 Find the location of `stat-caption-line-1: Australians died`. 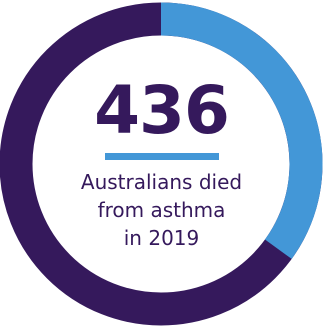

stat-caption-line-1: Australians died is located at coordinates (161, 182).